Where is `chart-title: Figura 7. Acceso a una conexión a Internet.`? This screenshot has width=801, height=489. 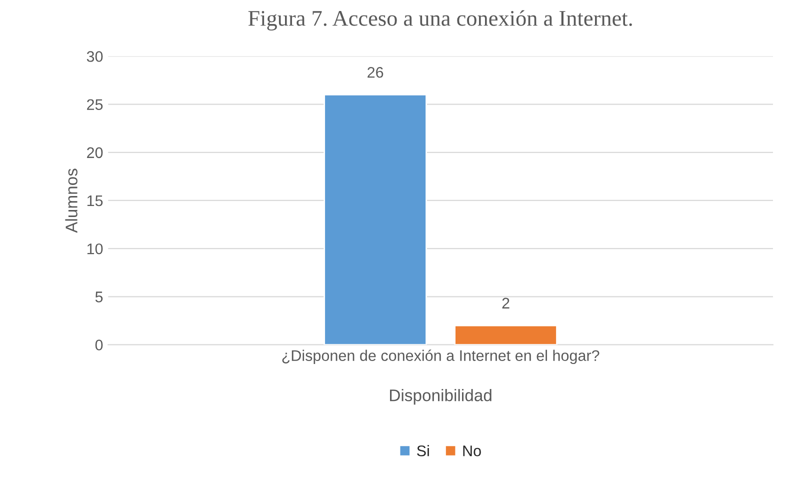
chart-title: Figura 7. Acceso a una conexión a Internet. is located at coordinates (440, 20).